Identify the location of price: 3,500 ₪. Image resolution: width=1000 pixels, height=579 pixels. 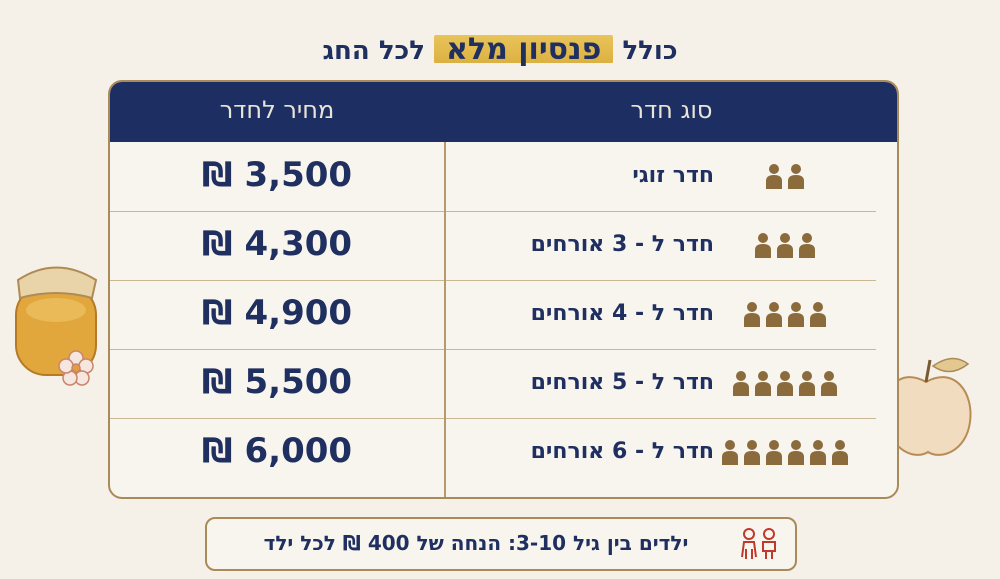
(277, 174).